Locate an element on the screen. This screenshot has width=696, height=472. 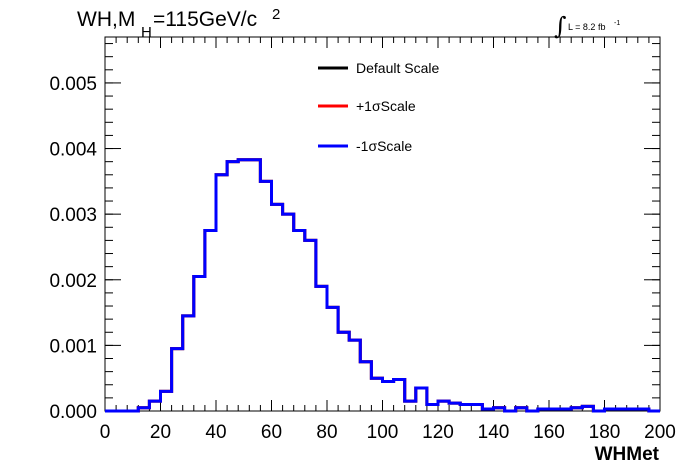
chart-title: WH,M H =115GeV/c 2 is located at coordinates (178, 23).